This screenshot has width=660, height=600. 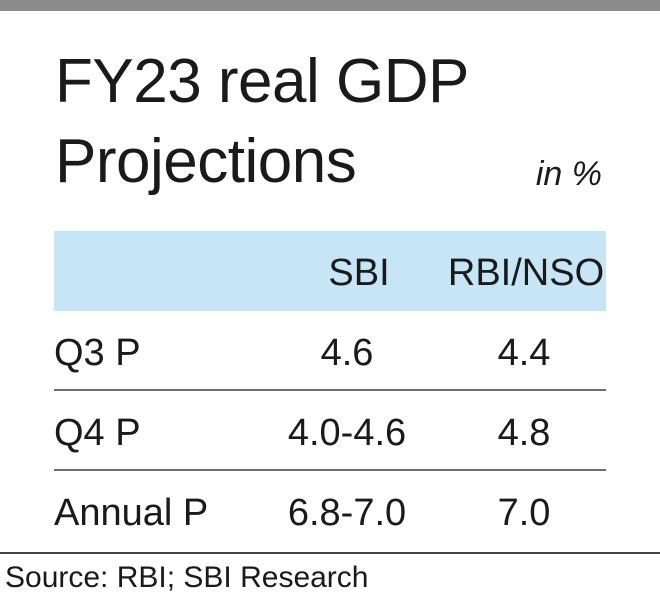 I want to click on header-cell-rbi-nso: RBI/NSO, so click(x=526, y=273).